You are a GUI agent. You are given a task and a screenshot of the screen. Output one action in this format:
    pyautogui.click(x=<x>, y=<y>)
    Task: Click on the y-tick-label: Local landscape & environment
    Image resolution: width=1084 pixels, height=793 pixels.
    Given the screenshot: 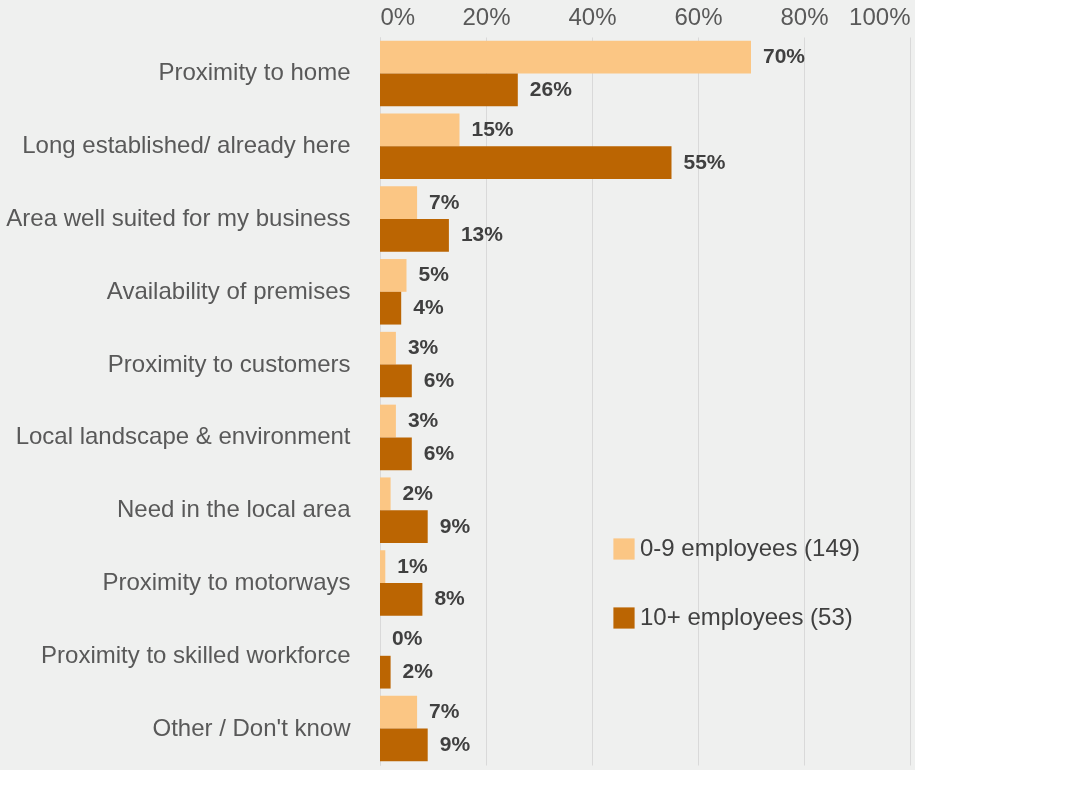 What is the action you would take?
    pyautogui.click(x=183, y=436)
    